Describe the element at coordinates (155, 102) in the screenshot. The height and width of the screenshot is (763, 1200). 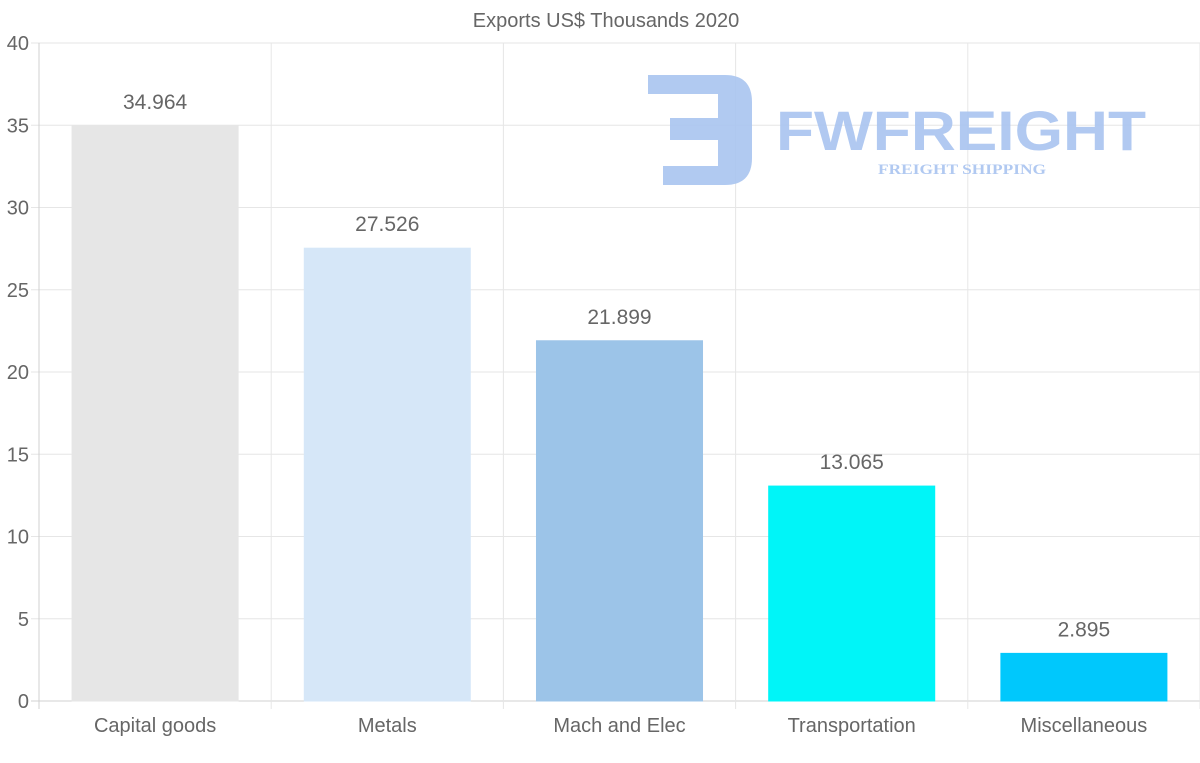
I see `data-label: 34.964` at that location.